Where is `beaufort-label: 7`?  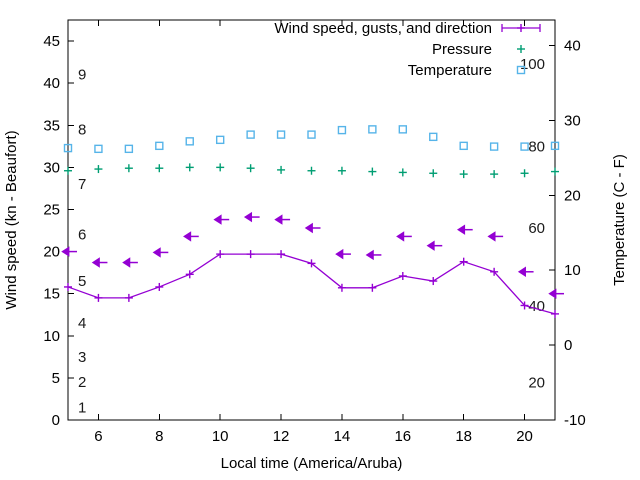
beaufort-label: 7 is located at coordinates (82, 184).